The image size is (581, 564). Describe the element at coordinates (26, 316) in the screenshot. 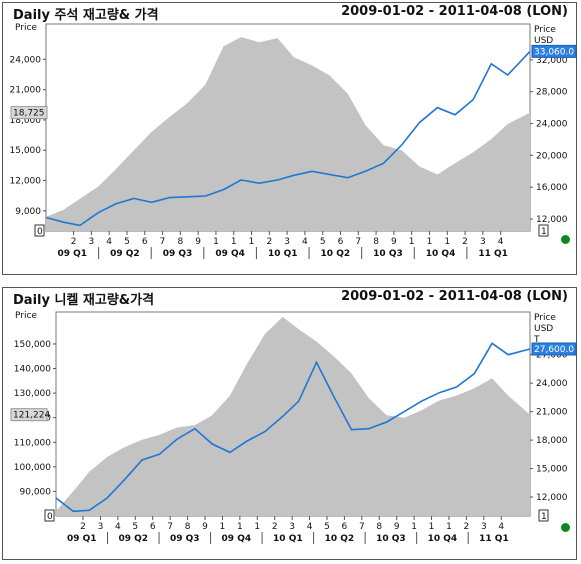

I see `left-axis-title: Price` at that location.